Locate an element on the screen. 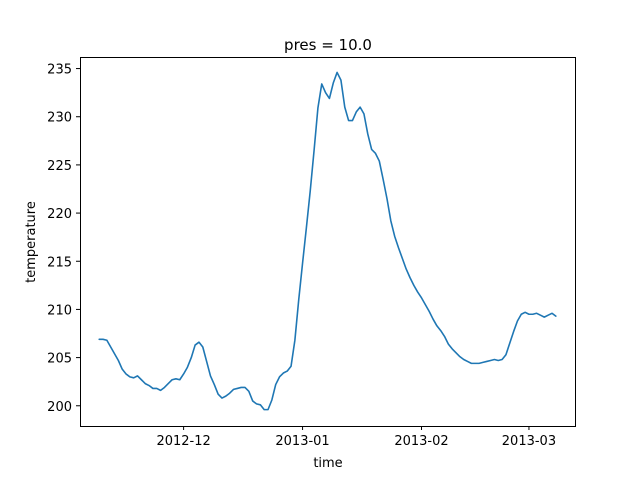 The height and width of the screenshot is (480, 640). y-tick-label: 220 is located at coordinates (59, 214).